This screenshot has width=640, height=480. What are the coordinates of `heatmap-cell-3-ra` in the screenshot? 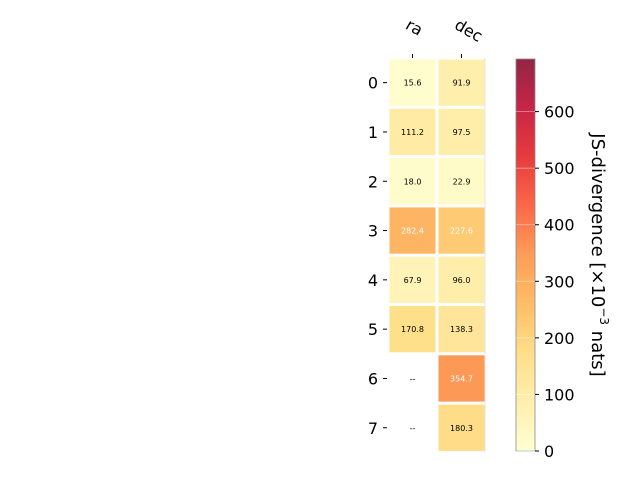 It's located at (412, 230).